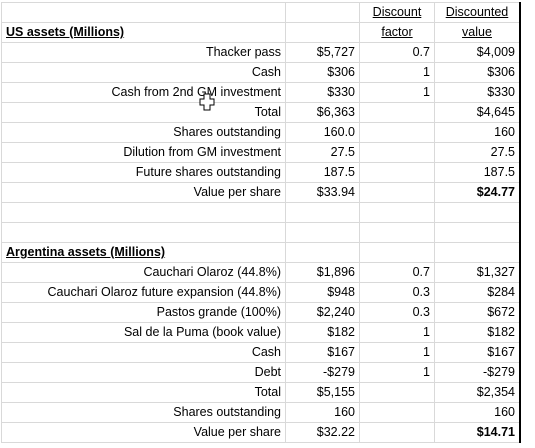 This screenshot has width=535, height=448. I want to click on table-row: Value per share $33.94 $24.77, so click(261, 192).